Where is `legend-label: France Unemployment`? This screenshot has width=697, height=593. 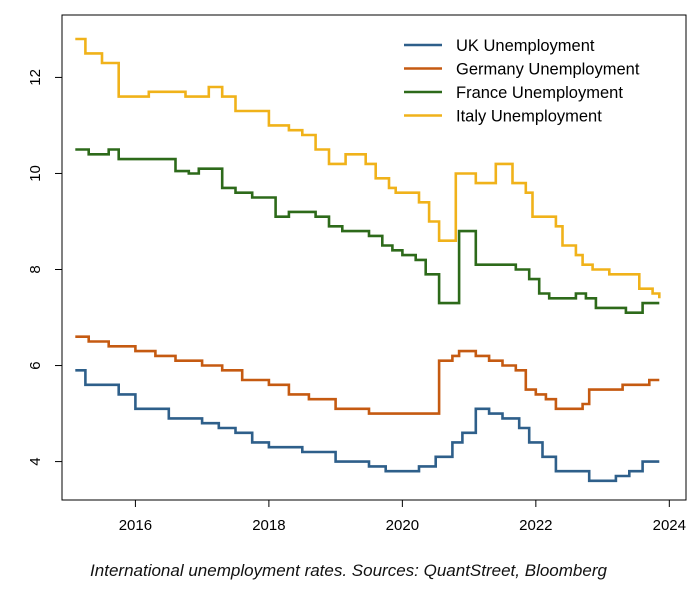
legend-label: France Unemployment is located at coordinates (539, 93).